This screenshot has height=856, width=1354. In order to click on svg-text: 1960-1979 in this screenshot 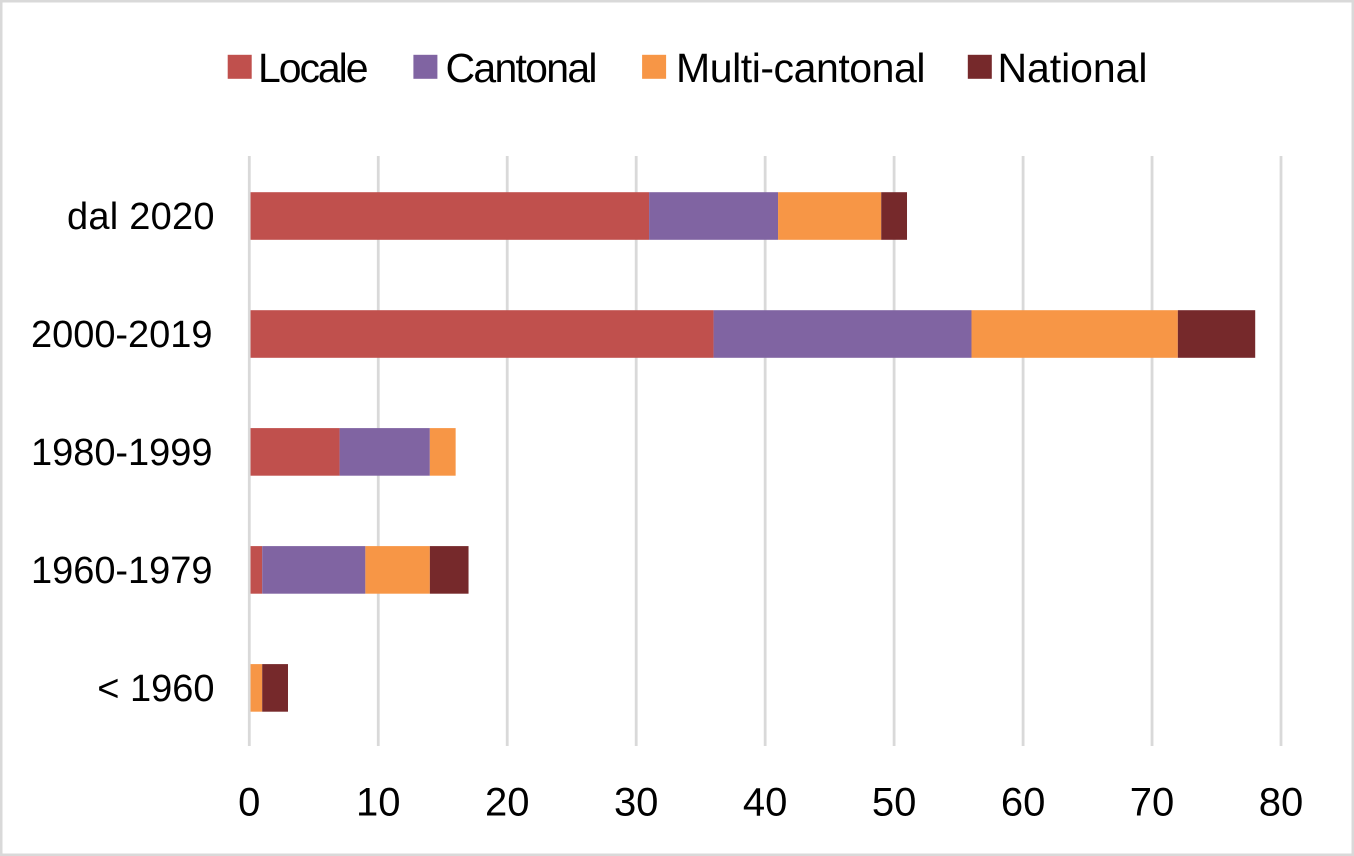, I will do `click(122, 571)`.